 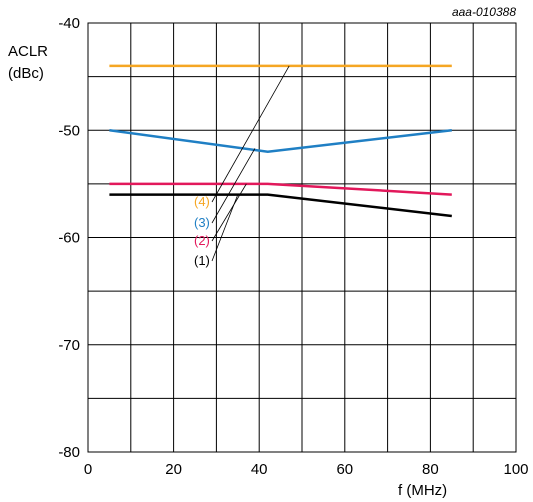 I want to click on x-tick-label: 60, so click(x=344, y=469).